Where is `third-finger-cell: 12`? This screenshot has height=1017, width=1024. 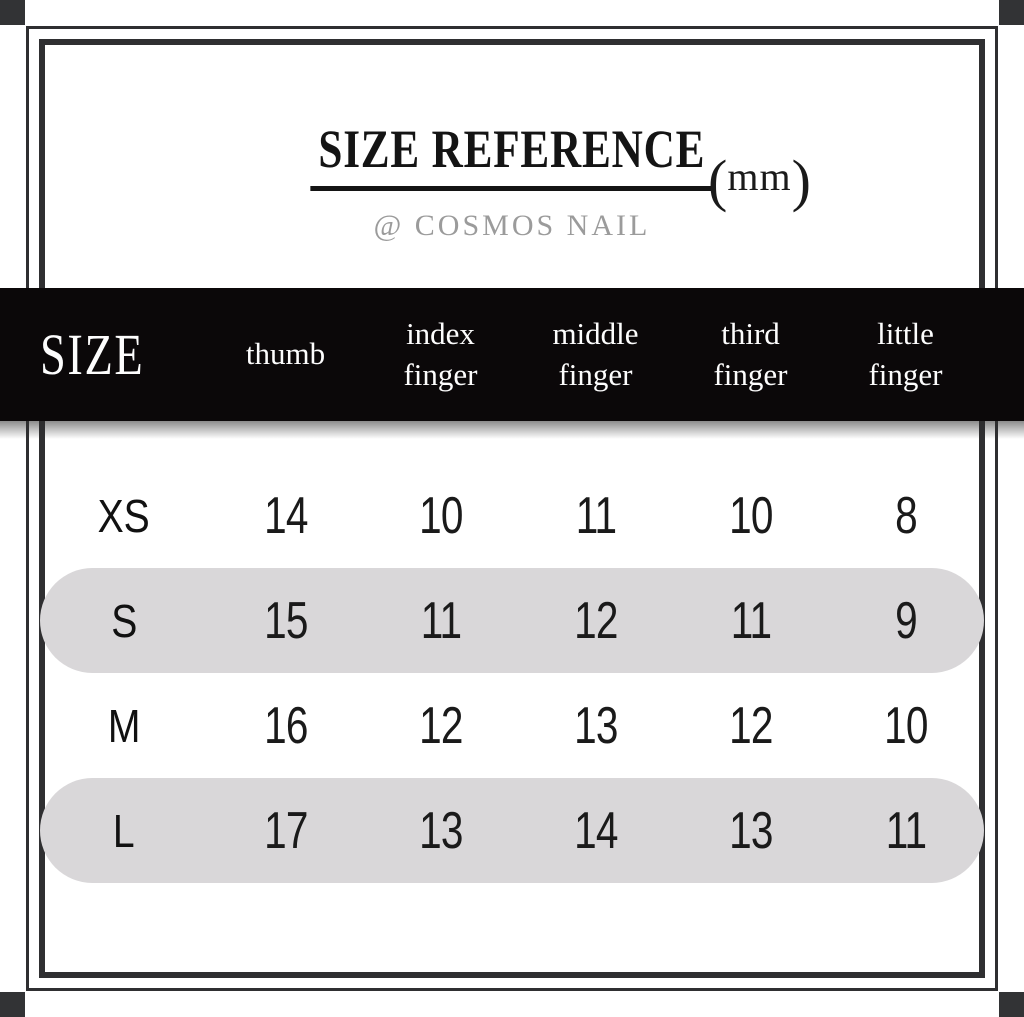 third-finger-cell: 12 is located at coordinates (750, 726).